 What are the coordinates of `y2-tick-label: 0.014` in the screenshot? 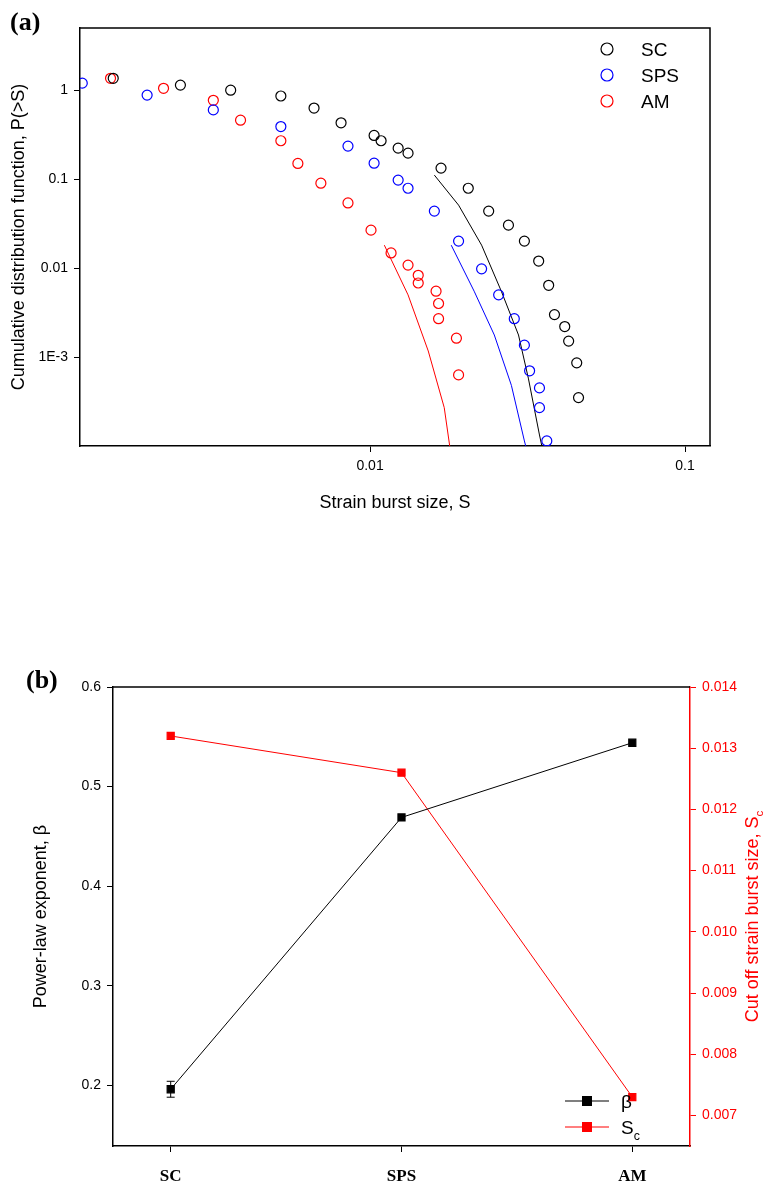 It's located at (720, 685).